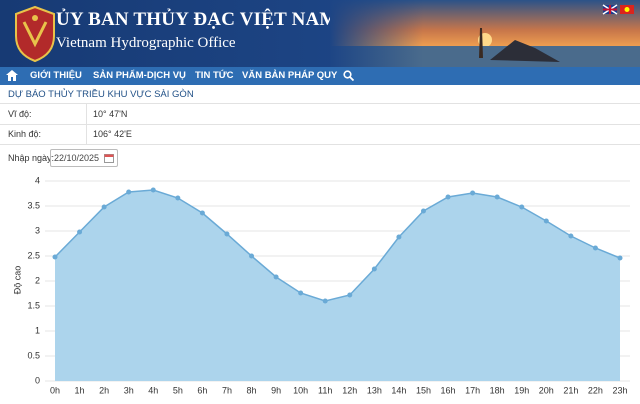 The height and width of the screenshot is (404, 640). I want to click on nav-item: TIN TỨC, so click(214, 75).